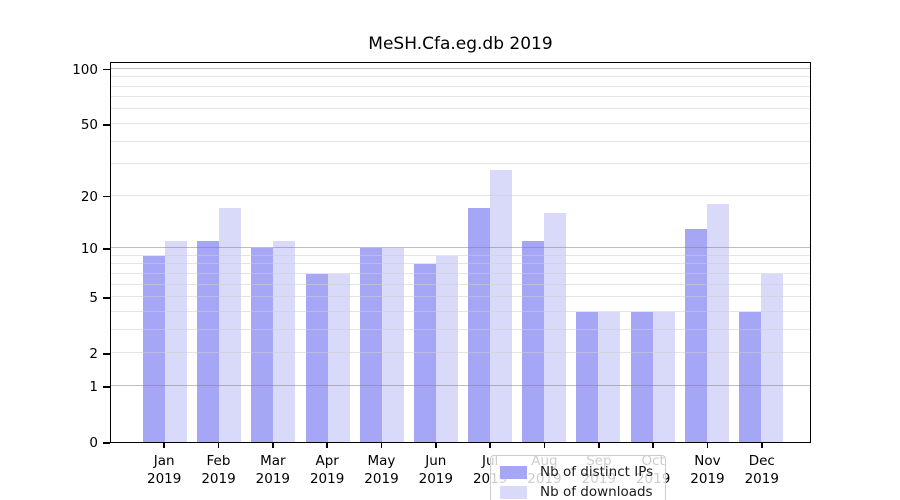  Describe the element at coordinates (762, 445) in the screenshot. I see `x-tick-mark-dec` at that location.